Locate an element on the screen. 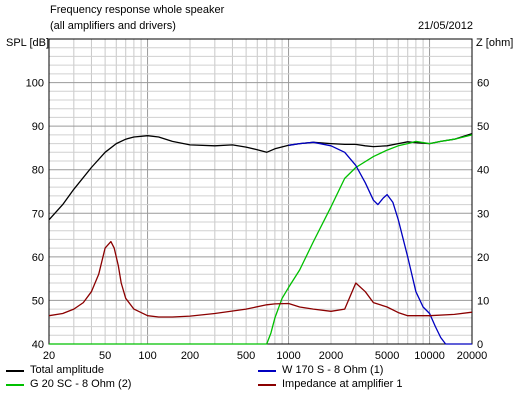 This screenshot has height=405, width=518. legend-swatch-impedance is located at coordinates (267, 385).